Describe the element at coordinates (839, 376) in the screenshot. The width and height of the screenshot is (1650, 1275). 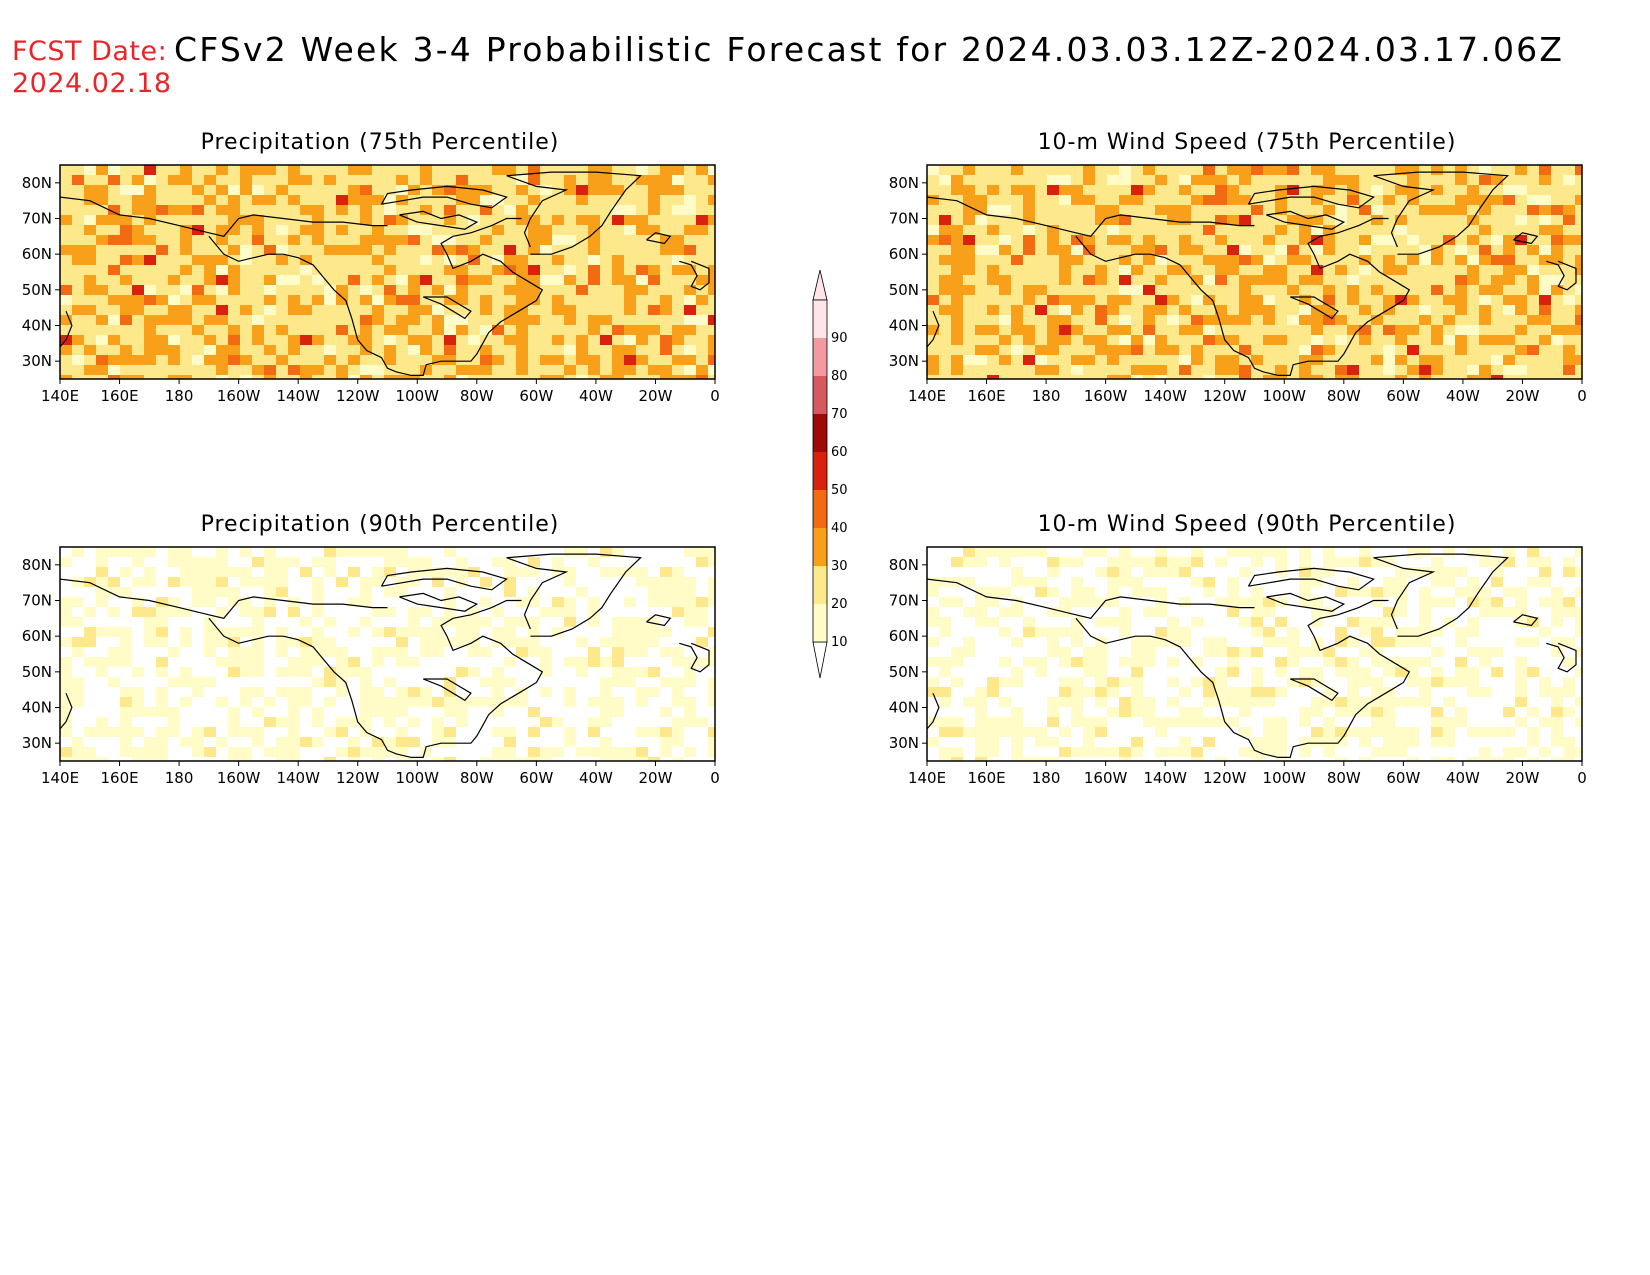
I see `colorbar-label: 80` at that location.